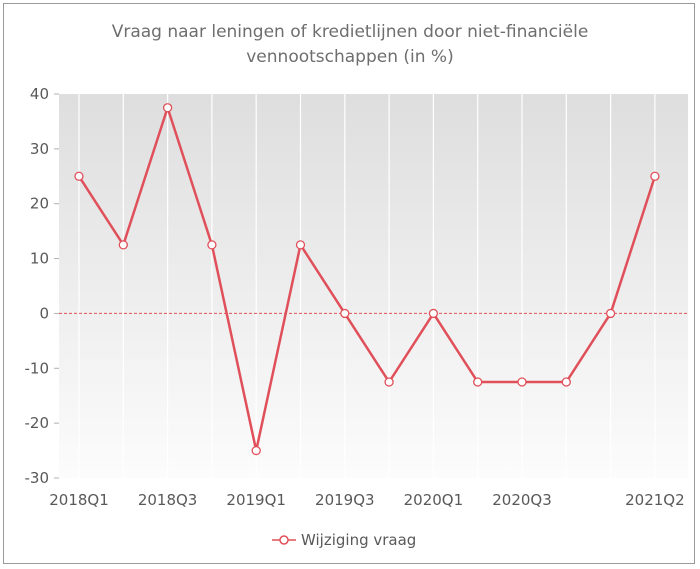 Image resolution: width=700 pixels, height=569 pixels. What do you see at coordinates (345, 313) in the screenshot?
I see `data-point-2019Q3` at bounding box center [345, 313].